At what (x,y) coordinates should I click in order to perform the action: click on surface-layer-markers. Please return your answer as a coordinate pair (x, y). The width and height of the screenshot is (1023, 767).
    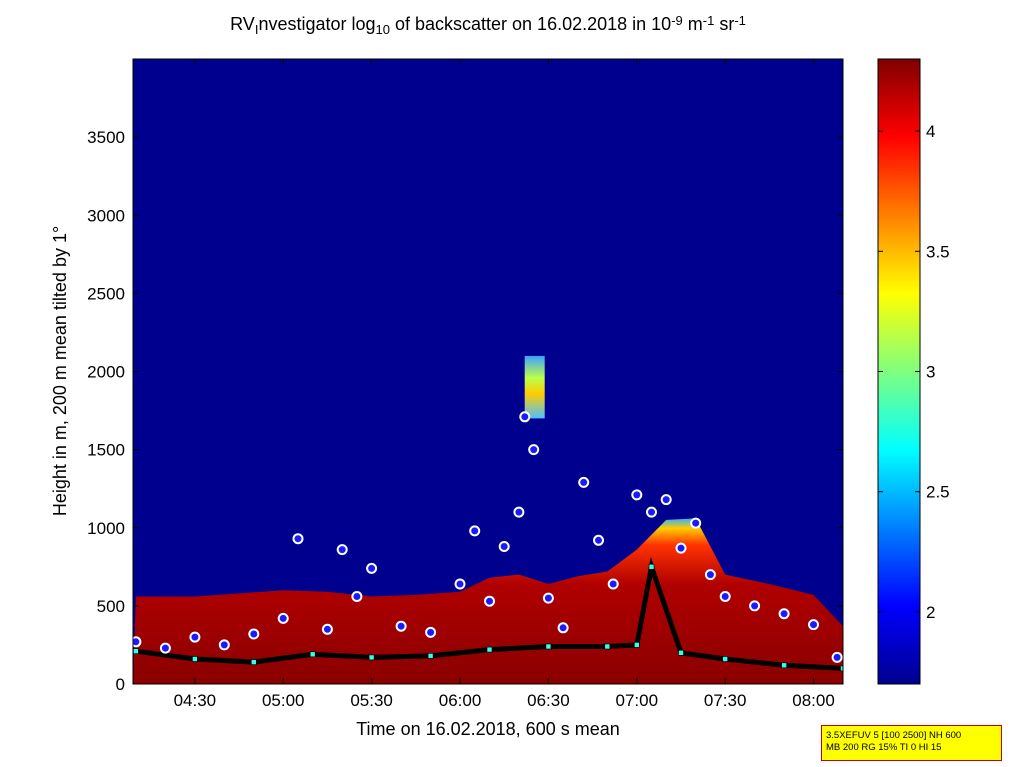
    Looking at the image, I should click on (488, 617).